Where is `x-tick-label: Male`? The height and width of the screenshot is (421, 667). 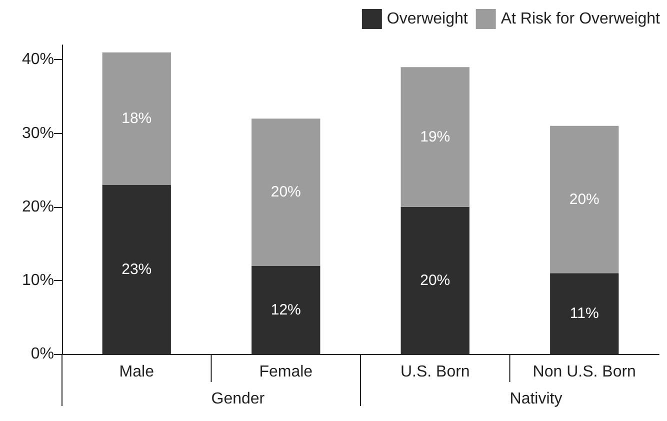
x-tick-label: Male is located at coordinates (136, 372).